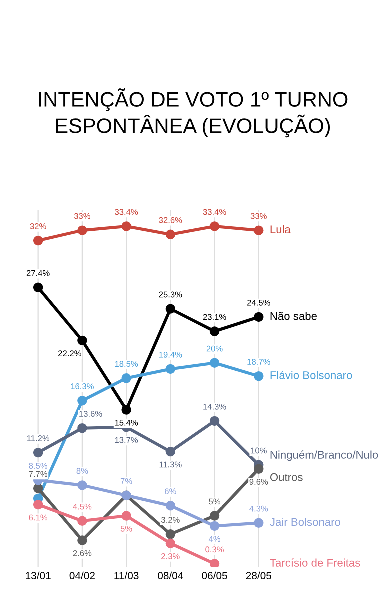 The image size is (386, 611). Describe the element at coordinates (215, 549) in the screenshot. I see `data-label: 0.3%` at that location.